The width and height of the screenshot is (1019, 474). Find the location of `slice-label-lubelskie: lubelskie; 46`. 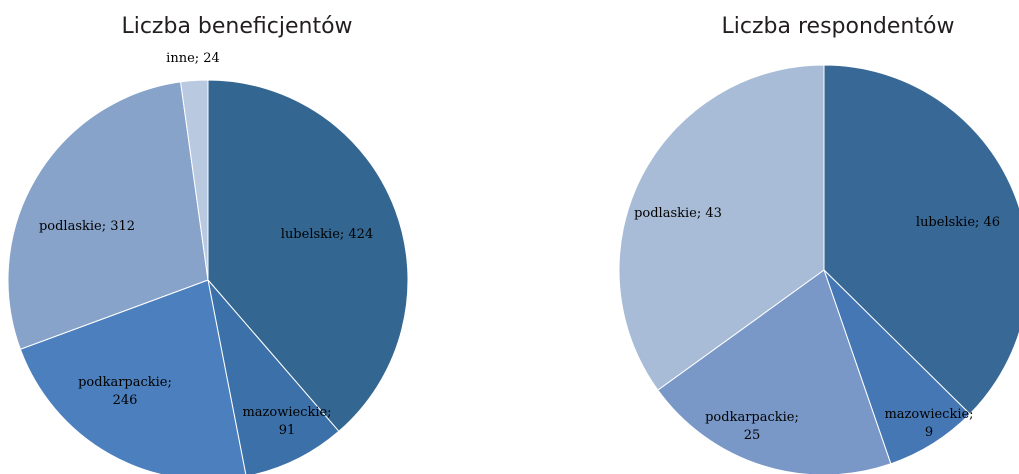

slice-label-lubelskie: lubelskie; 46 is located at coordinates (958, 222).